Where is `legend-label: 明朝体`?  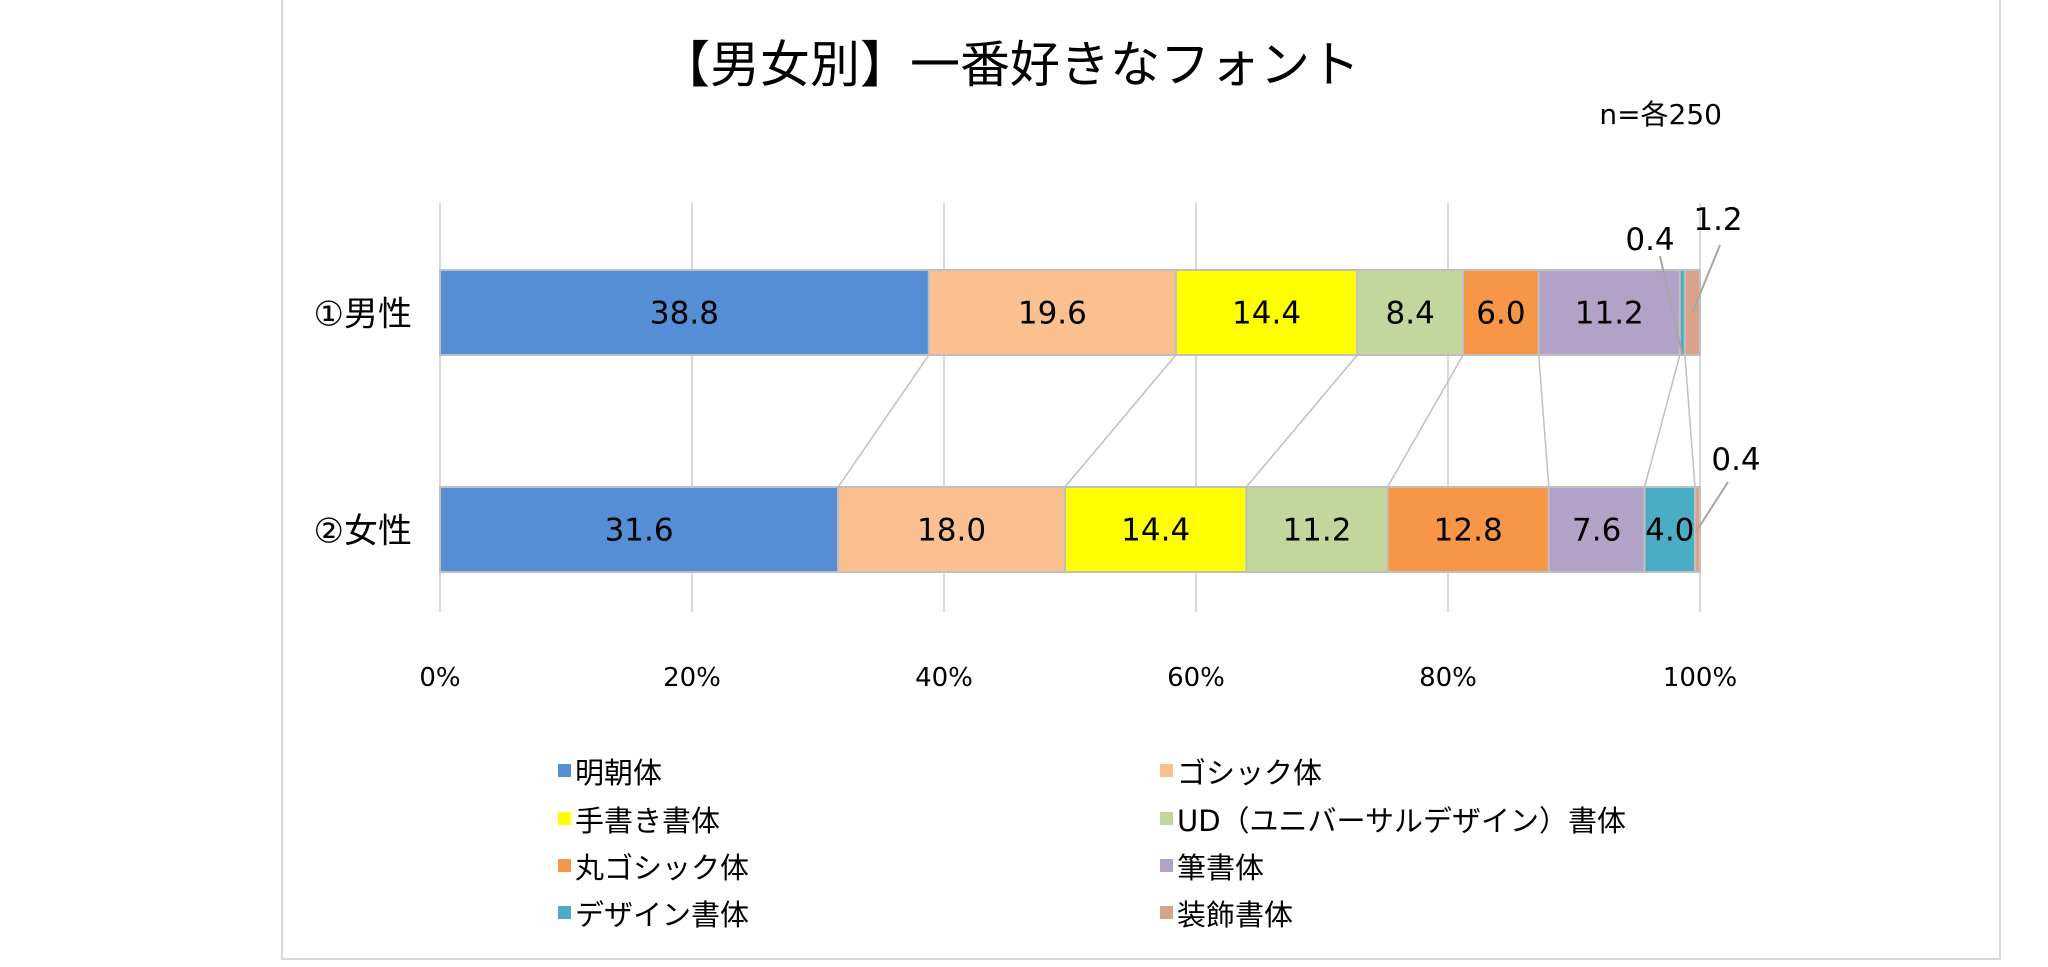 legend-label: 明朝体 is located at coordinates (618, 773).